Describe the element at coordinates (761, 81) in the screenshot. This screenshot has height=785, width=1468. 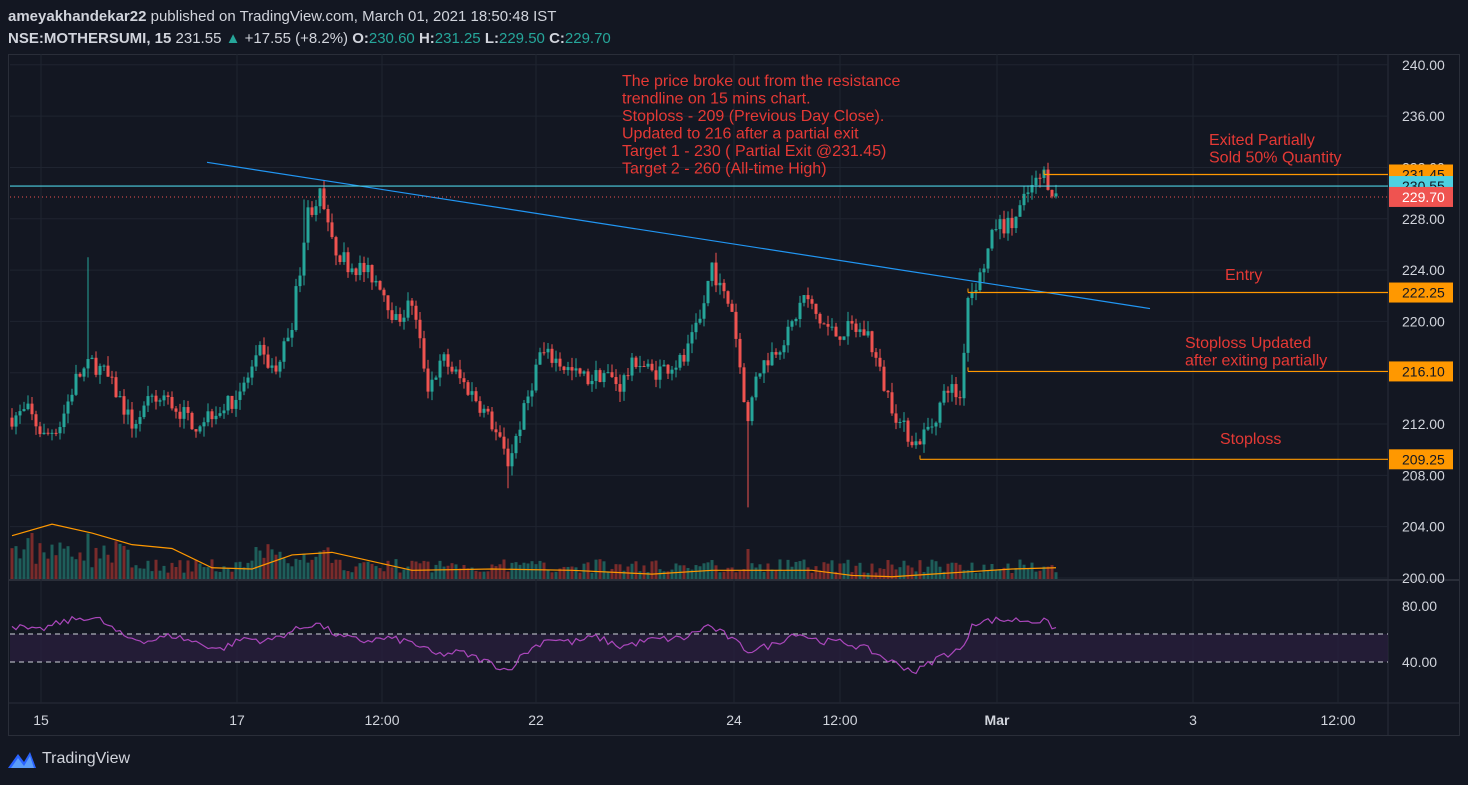
I see `annotation-text: The price broke out from the resistance` at that location.